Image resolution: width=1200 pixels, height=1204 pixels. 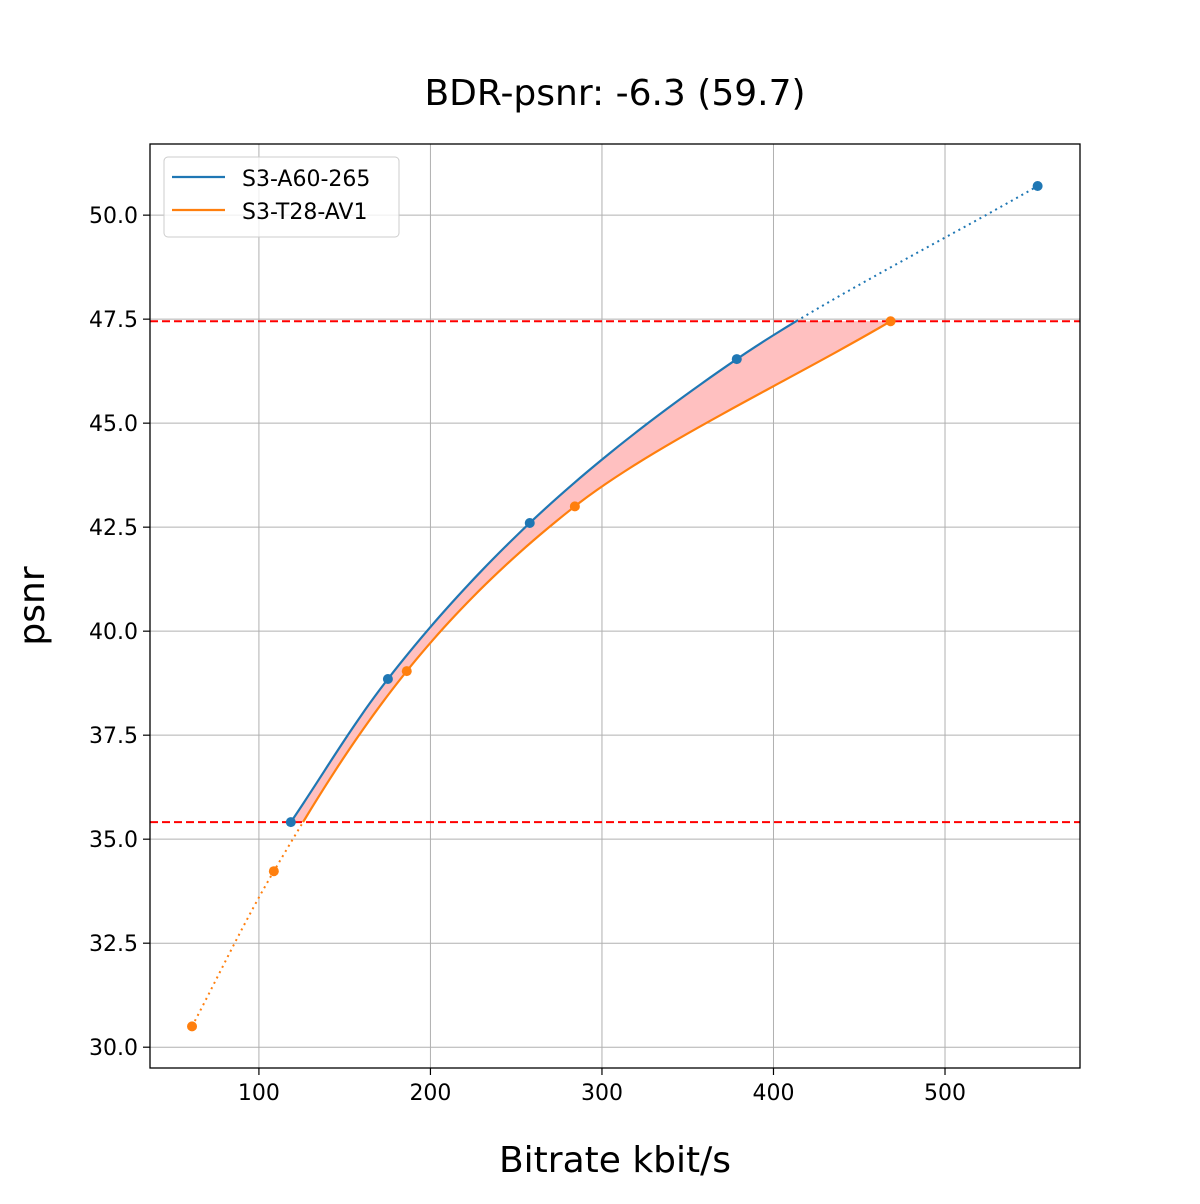 I want to click on y-tick-label: 30.0, so click(x=113, y=1048).